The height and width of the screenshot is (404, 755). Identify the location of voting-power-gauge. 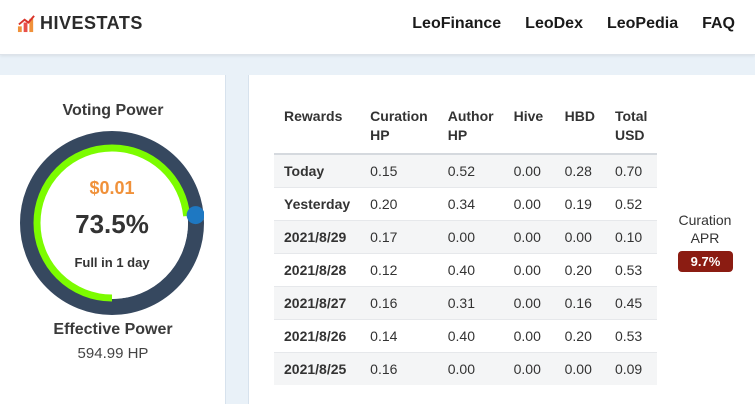
(112, 223).